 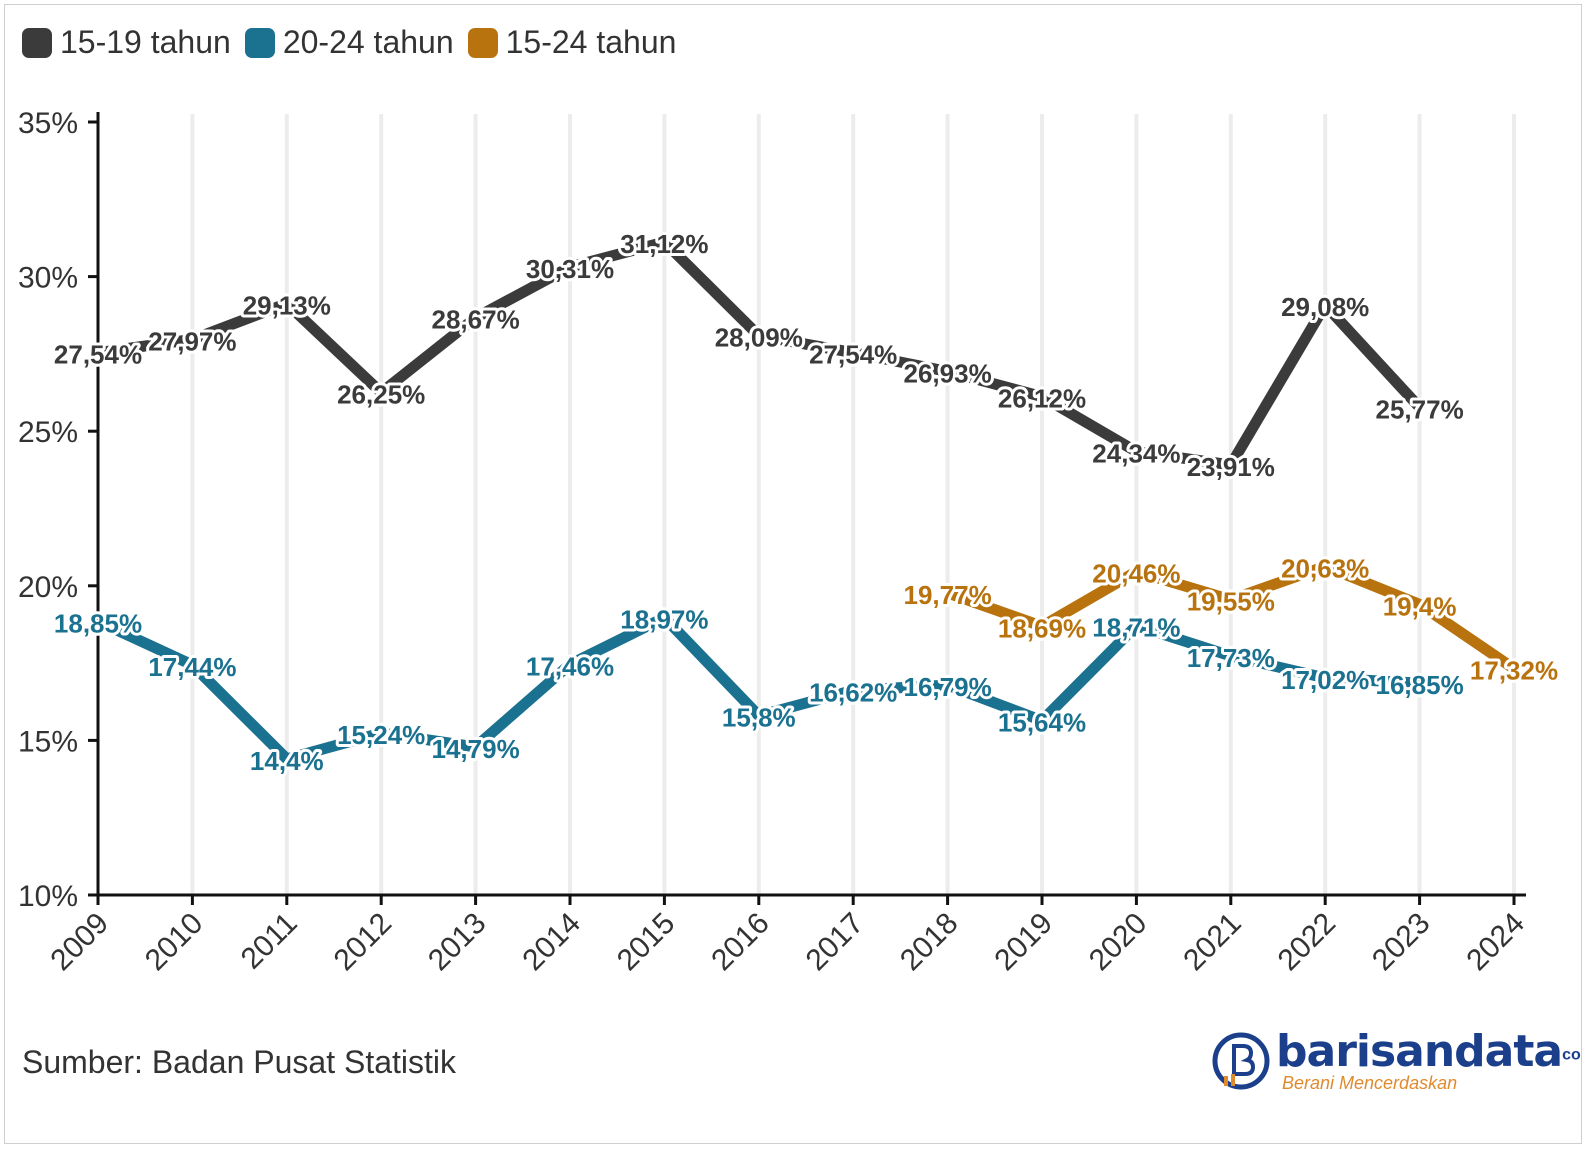 What do you see at coordinates (948, 595) in the screenshot?
I see `data-label: 19,77%` at bounding box center [948, 595].